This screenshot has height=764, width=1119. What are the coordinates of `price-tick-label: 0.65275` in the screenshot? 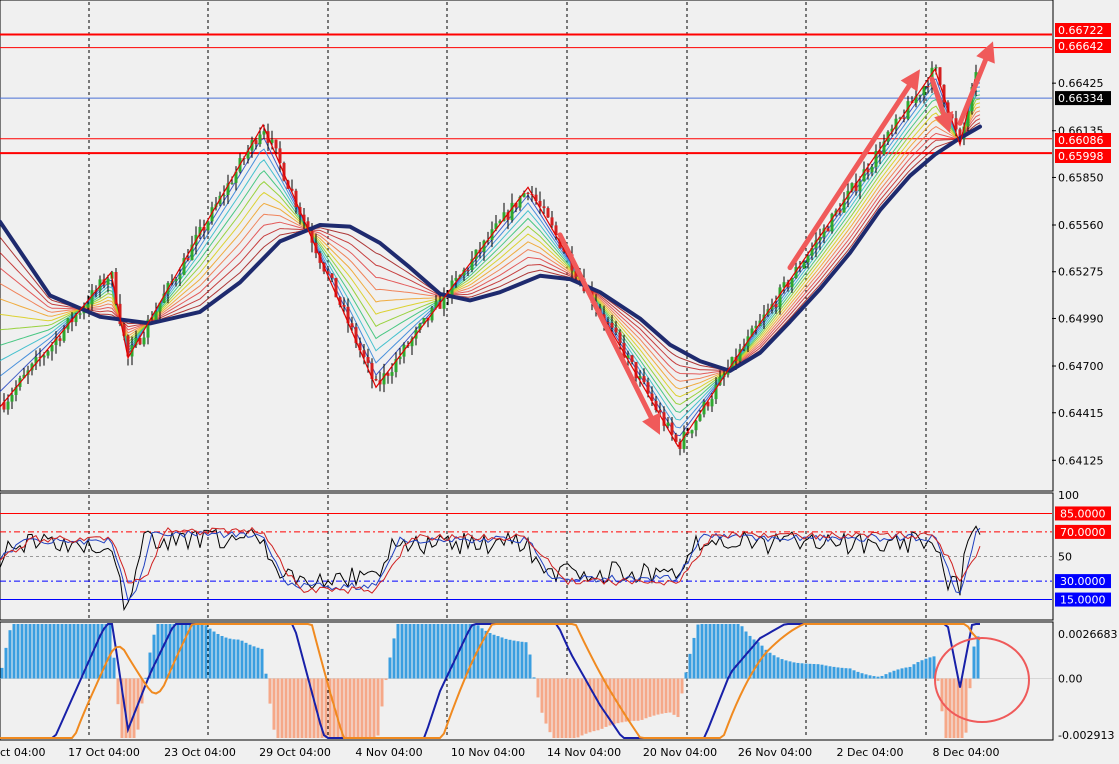 It's located at (1081, 272).